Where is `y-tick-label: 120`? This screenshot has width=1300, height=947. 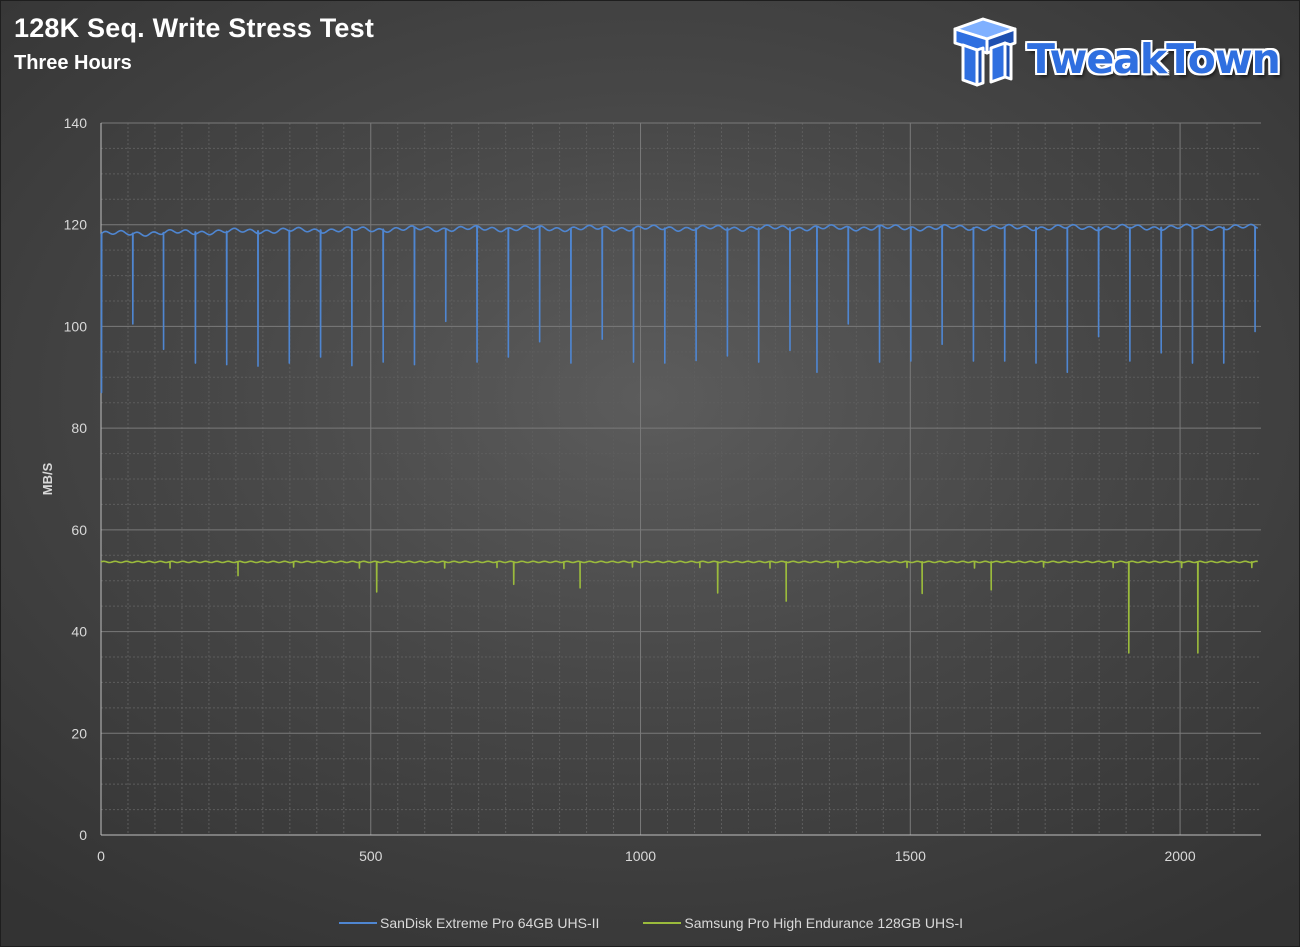
y-tick-label: 120 is located at coordinates (76, 225).